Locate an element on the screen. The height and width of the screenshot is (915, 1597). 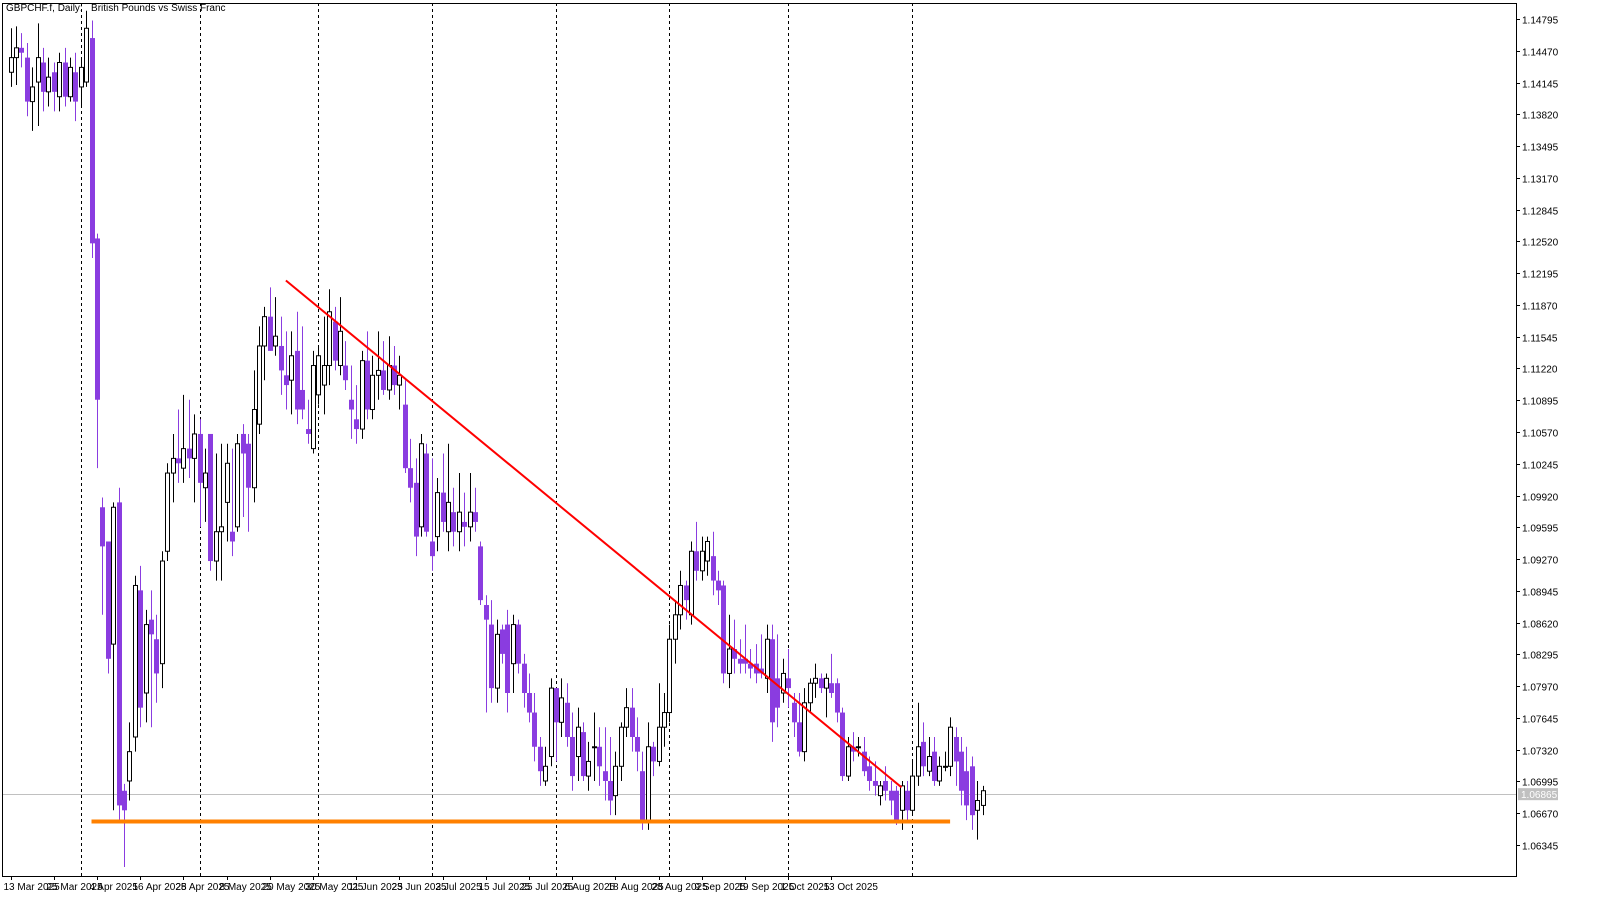
x-tick-label: 19 Sep 2025 is located at coordinates (766, 887).